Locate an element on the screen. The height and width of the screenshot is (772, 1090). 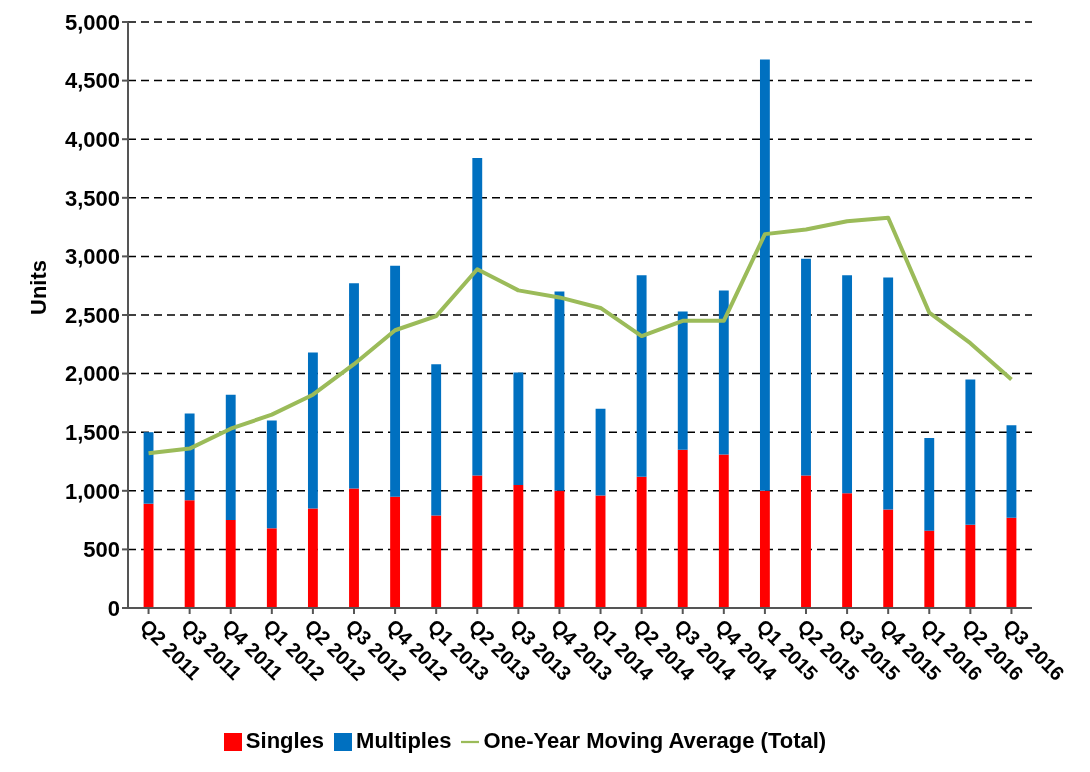
y-tick-label: 2,500 is located at coordinates (92, 315).